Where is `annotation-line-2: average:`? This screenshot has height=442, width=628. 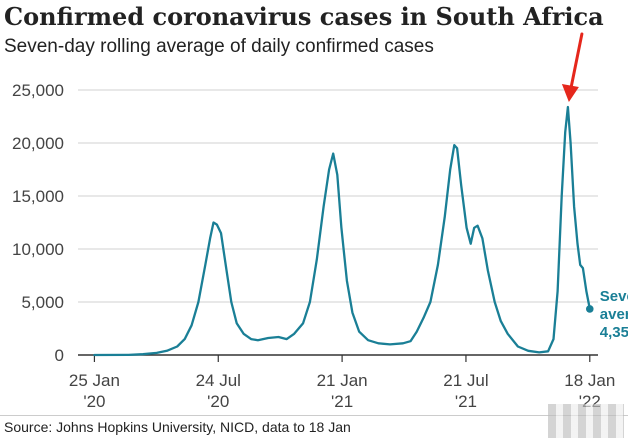 annotation-line-2: average: is located at coordinates (614, 314).